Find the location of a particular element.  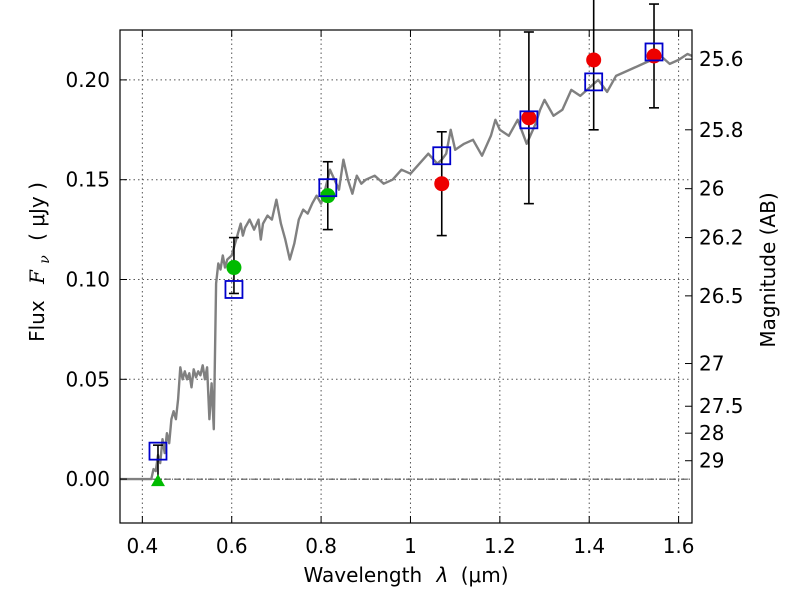

y-axis-title-text: Flux is located at coordinates (37, 321).